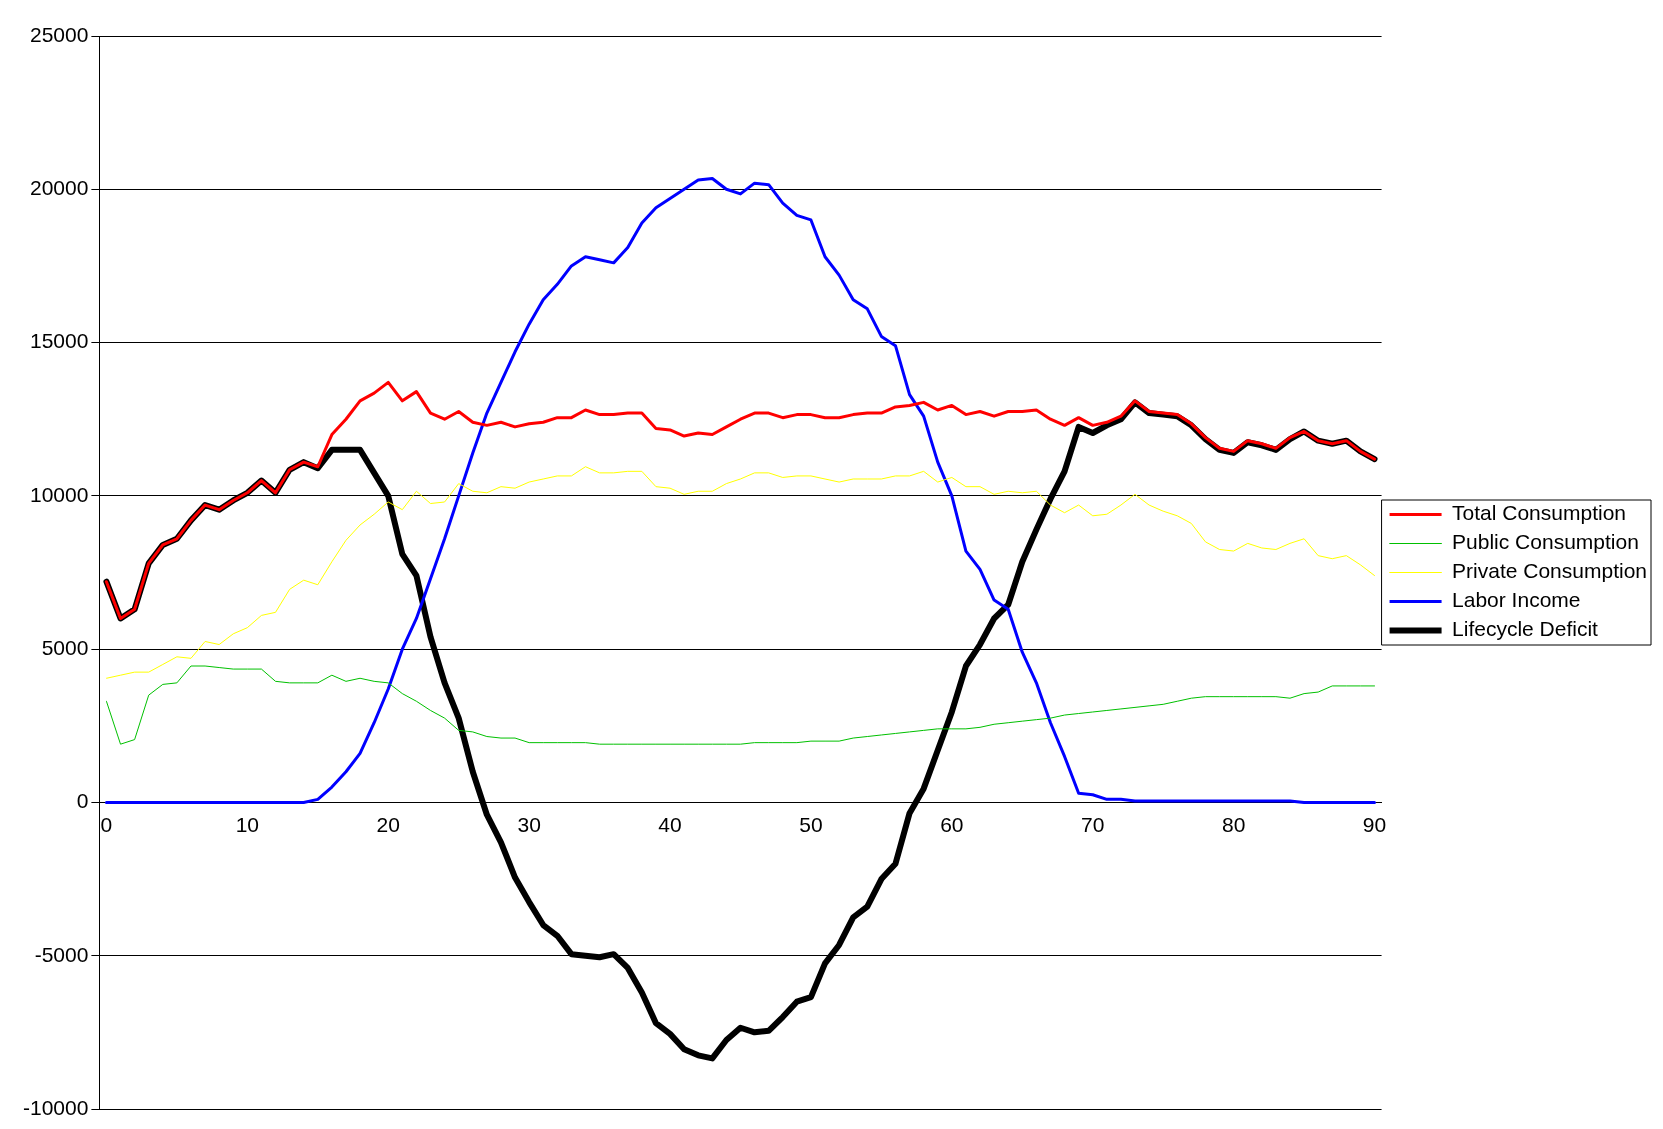 This screenshot has width=1663, height=1129. I want to click on y-tick-label: 25000, so click(59, 34).